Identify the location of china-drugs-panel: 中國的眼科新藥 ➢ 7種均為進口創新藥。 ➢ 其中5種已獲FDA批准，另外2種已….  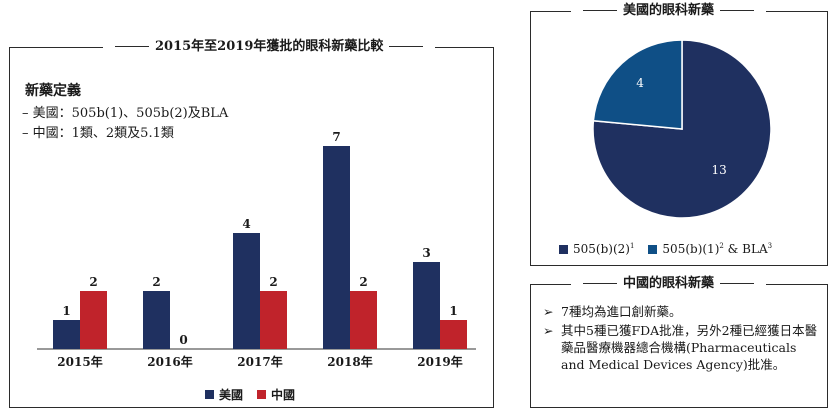
(679, 341).